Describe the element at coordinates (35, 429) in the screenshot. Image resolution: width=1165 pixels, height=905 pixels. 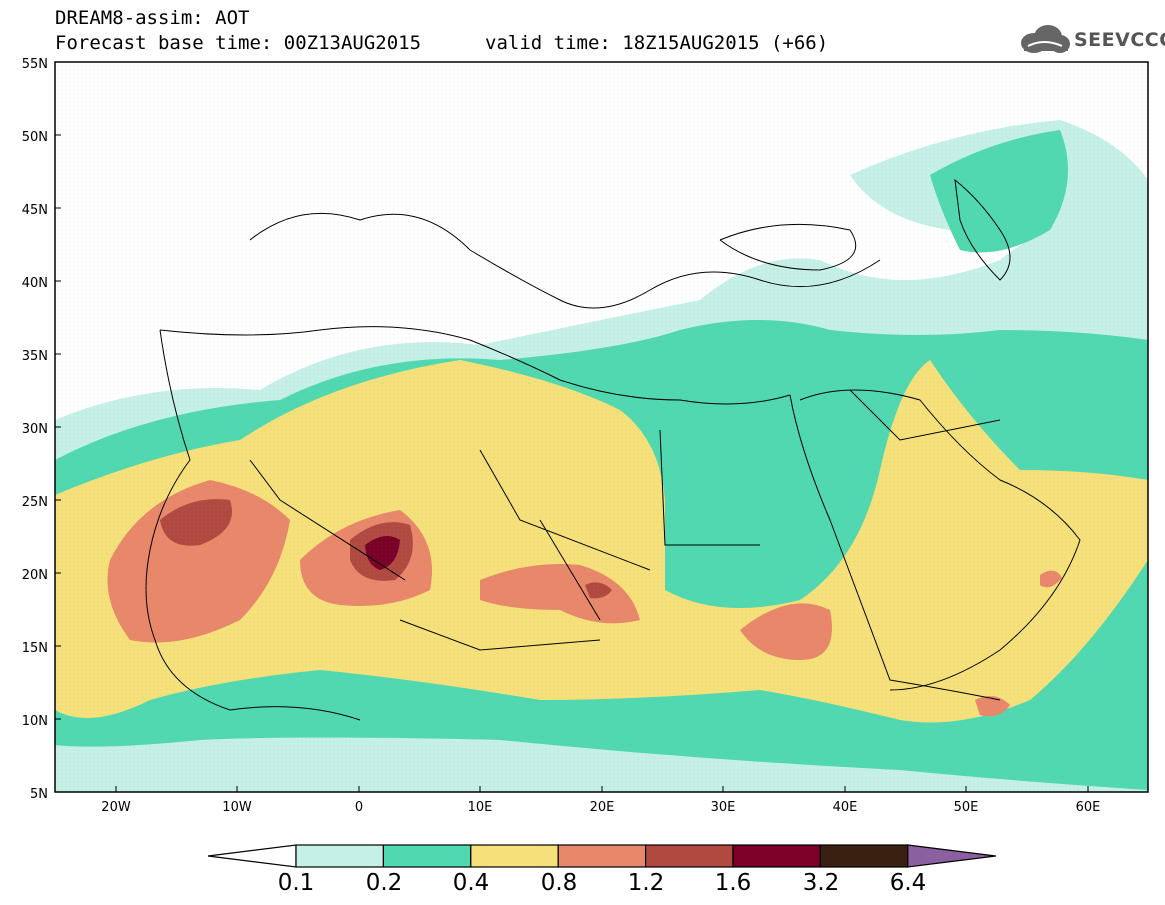
I see `lat-label: 30N` at that location.